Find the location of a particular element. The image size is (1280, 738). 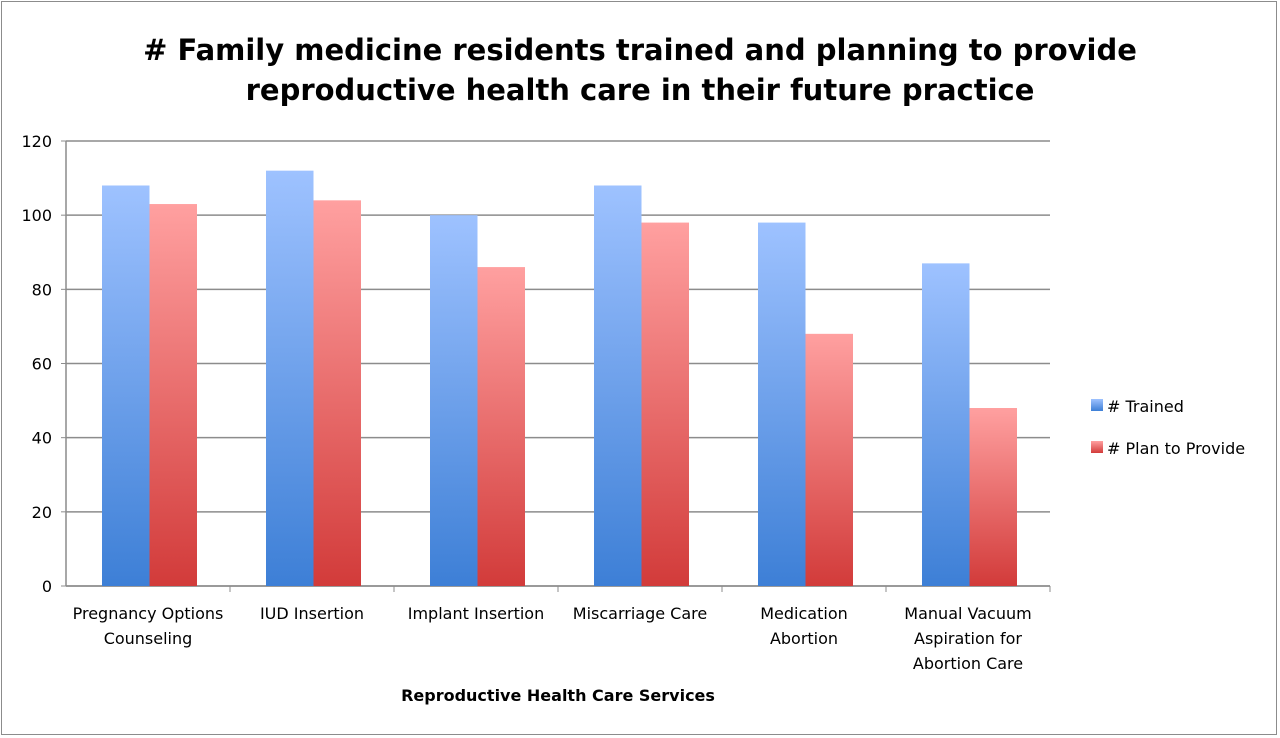

y-tick-label: 0 is located at coordinates (47, 586).